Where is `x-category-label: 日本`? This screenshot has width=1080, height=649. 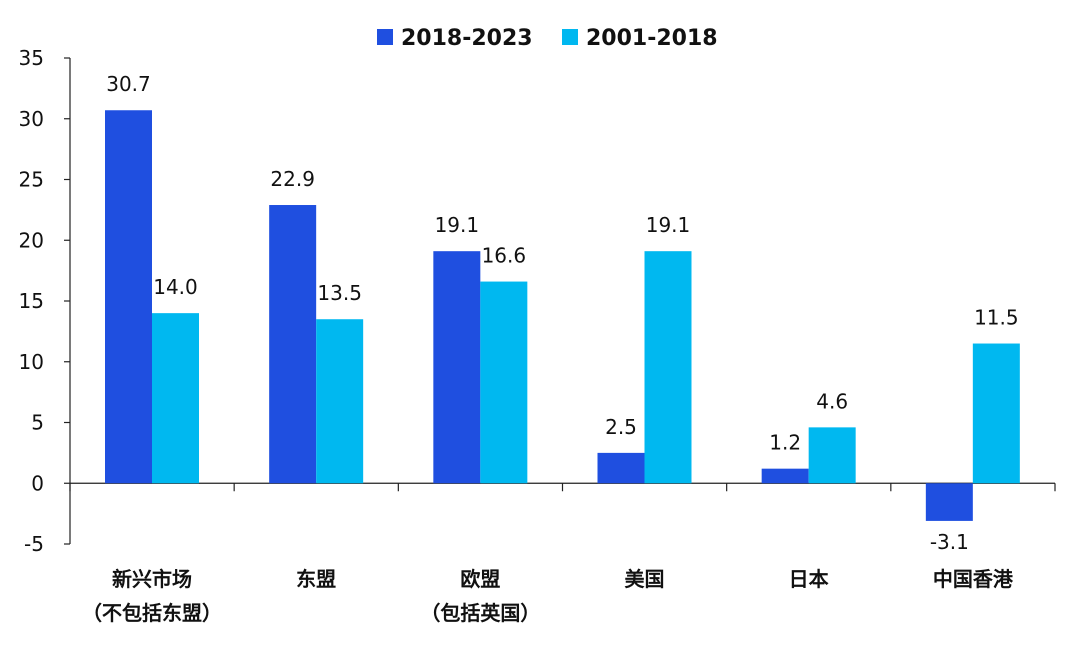 x-category-label: 日本 is located at coordinates (809, 579).